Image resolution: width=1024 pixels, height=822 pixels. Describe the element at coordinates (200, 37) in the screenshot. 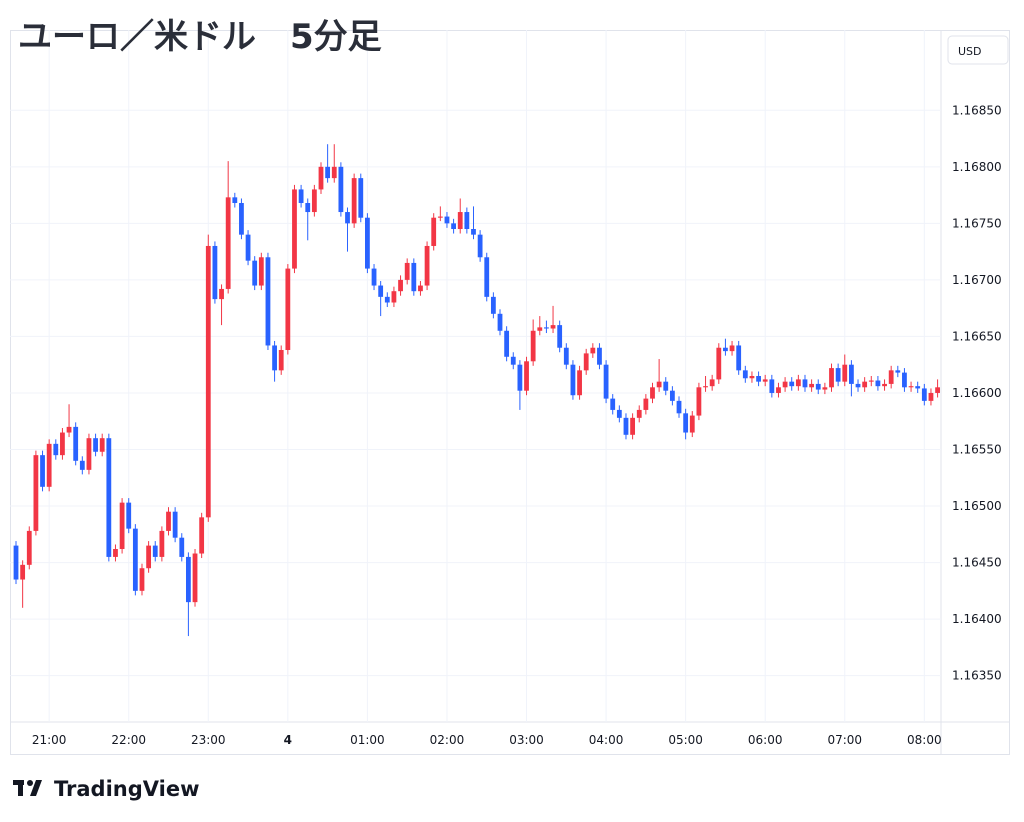

I see `chart-title: ユーロ／米ドル 5分足` at that location.